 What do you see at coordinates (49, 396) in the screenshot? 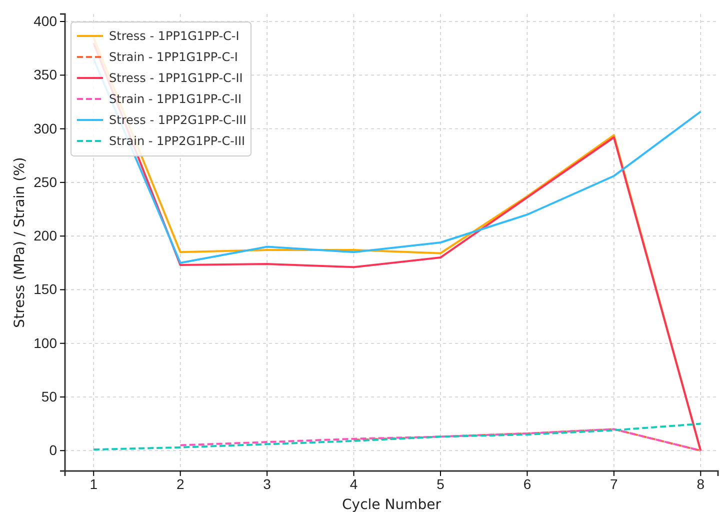
I see `y-tick-label: 50` at bounding box center [49, 396].